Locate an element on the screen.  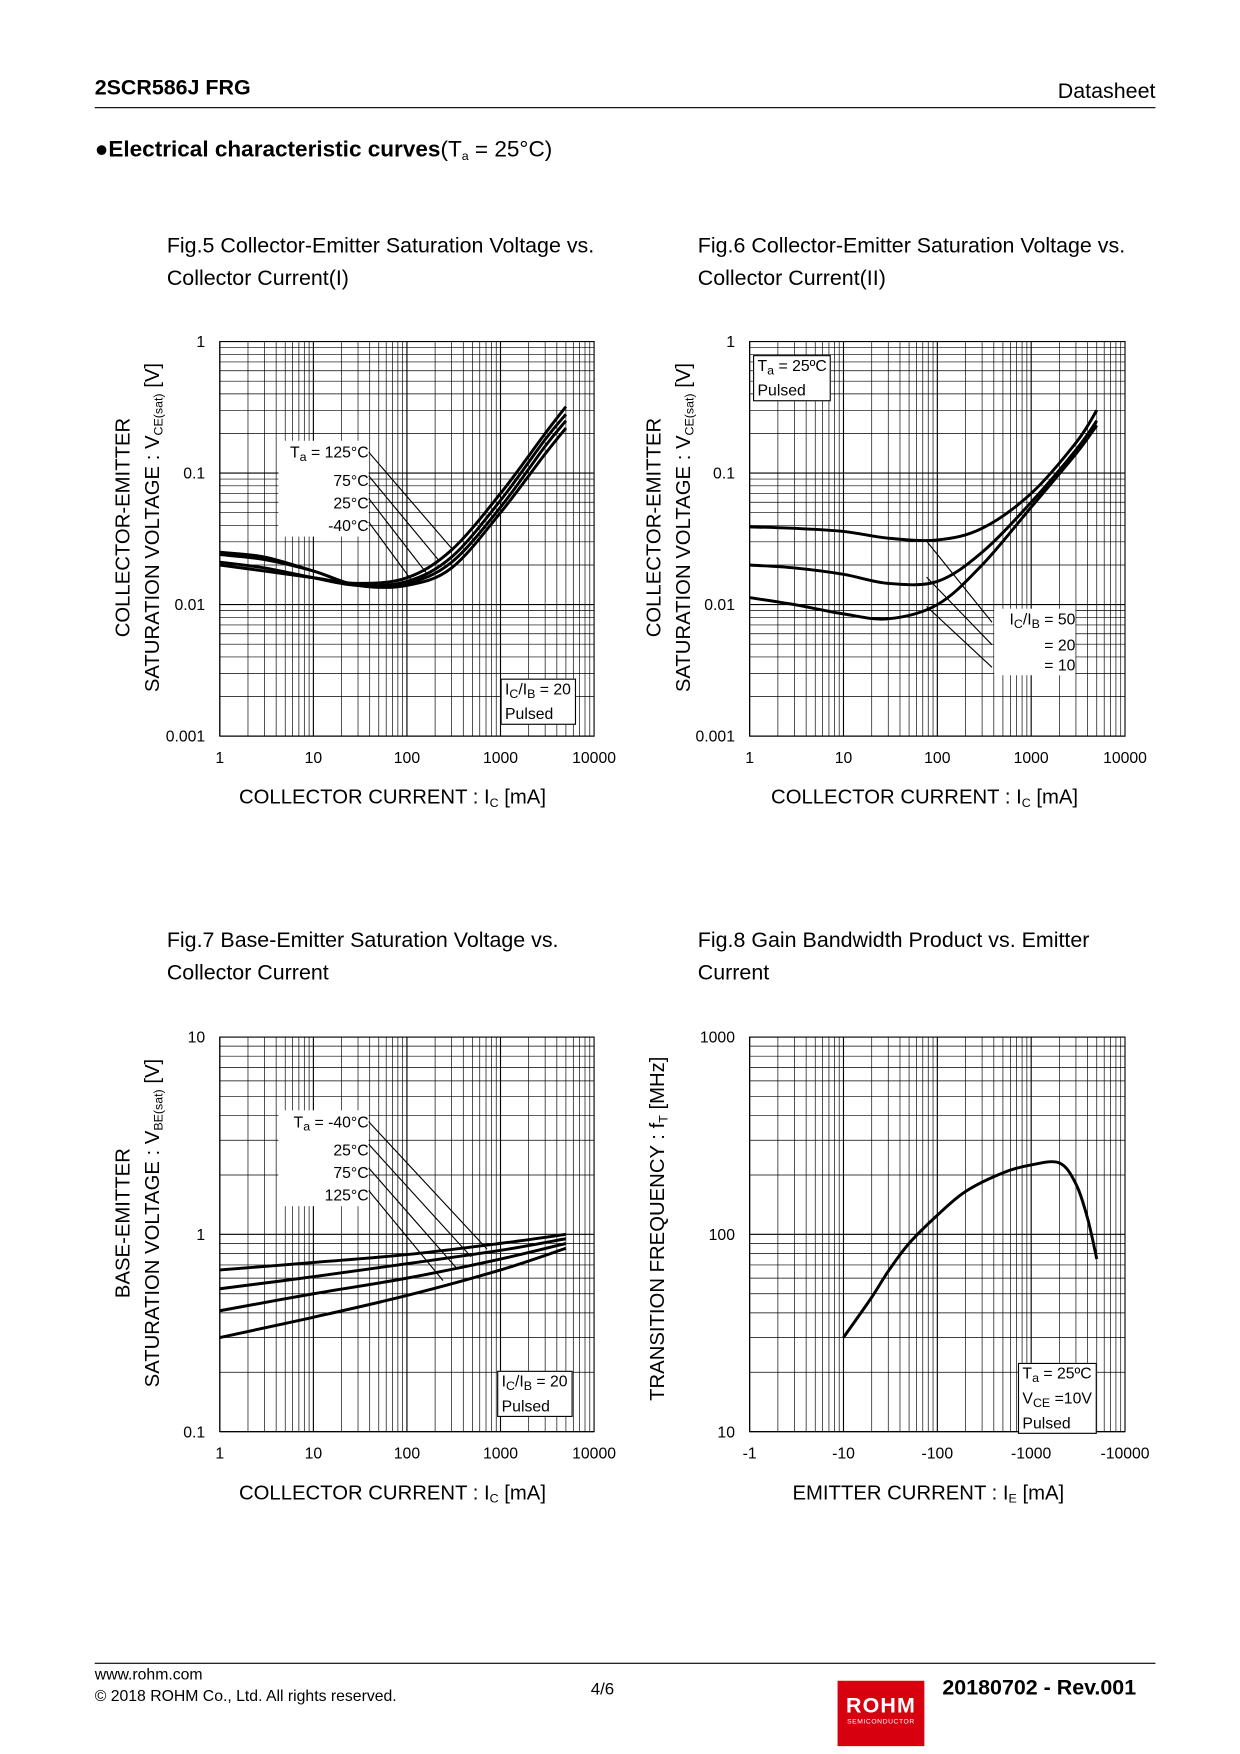
footer-divider is located at coordinates (625, 1663).